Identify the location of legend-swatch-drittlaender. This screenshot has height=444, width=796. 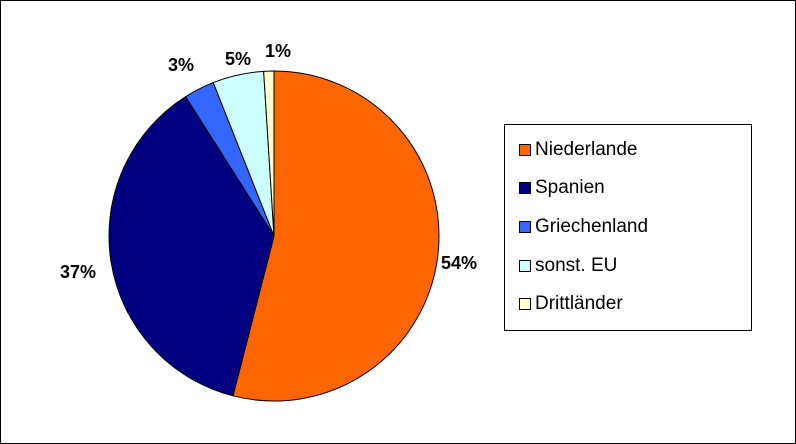
(525, 304).